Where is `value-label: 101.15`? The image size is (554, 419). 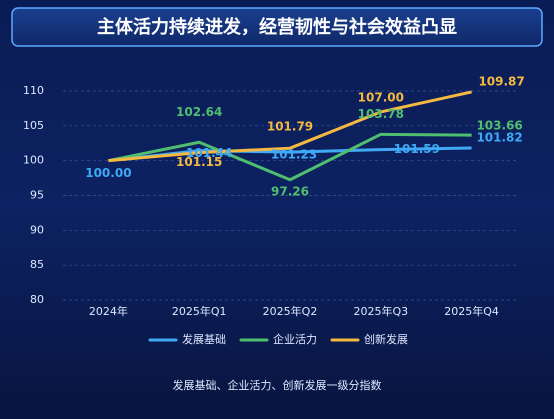
value-label: 101.15 is located at coordinates (199, 162).